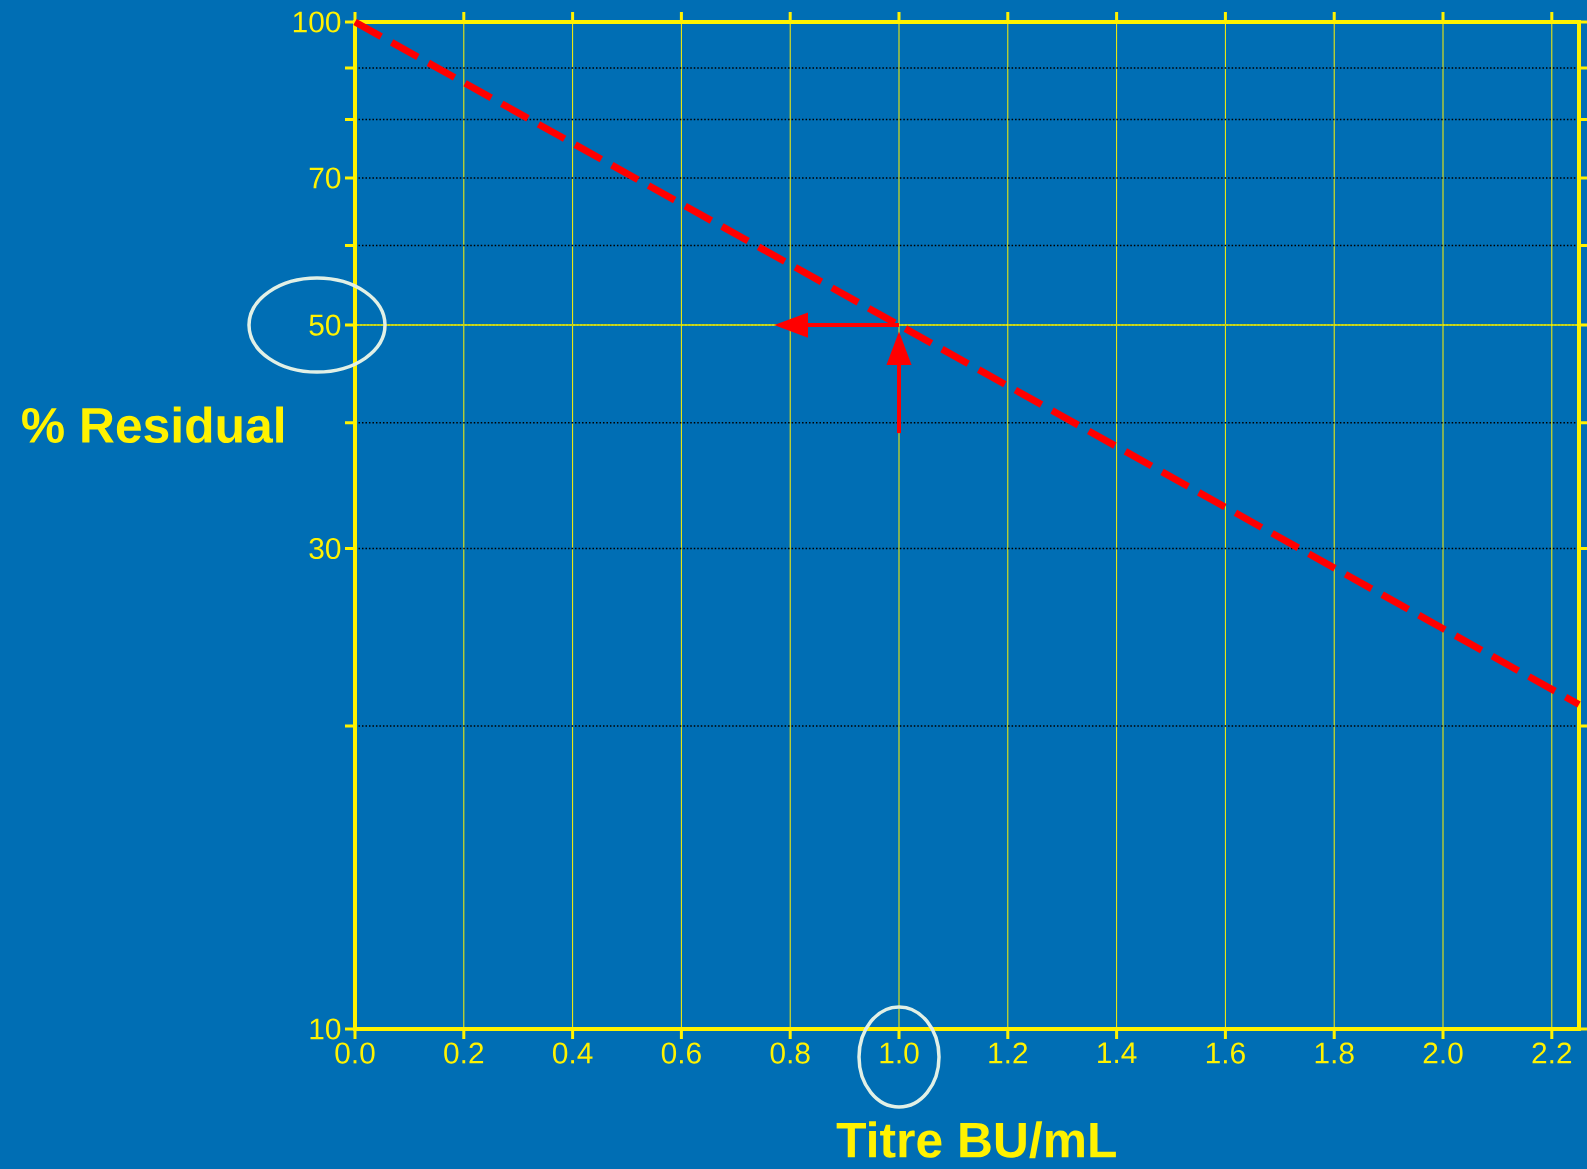 This screenshot has height=1169, width=1587. I want to click on x-tick-label: 1.2, so click(1008, 1053).